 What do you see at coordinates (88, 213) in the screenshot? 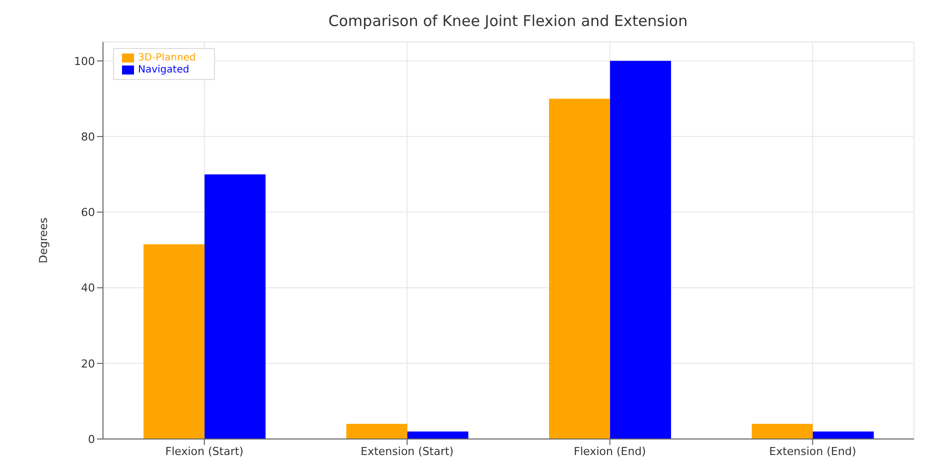
I see `y-tick-label: 60` at bounding box center [88, 213].